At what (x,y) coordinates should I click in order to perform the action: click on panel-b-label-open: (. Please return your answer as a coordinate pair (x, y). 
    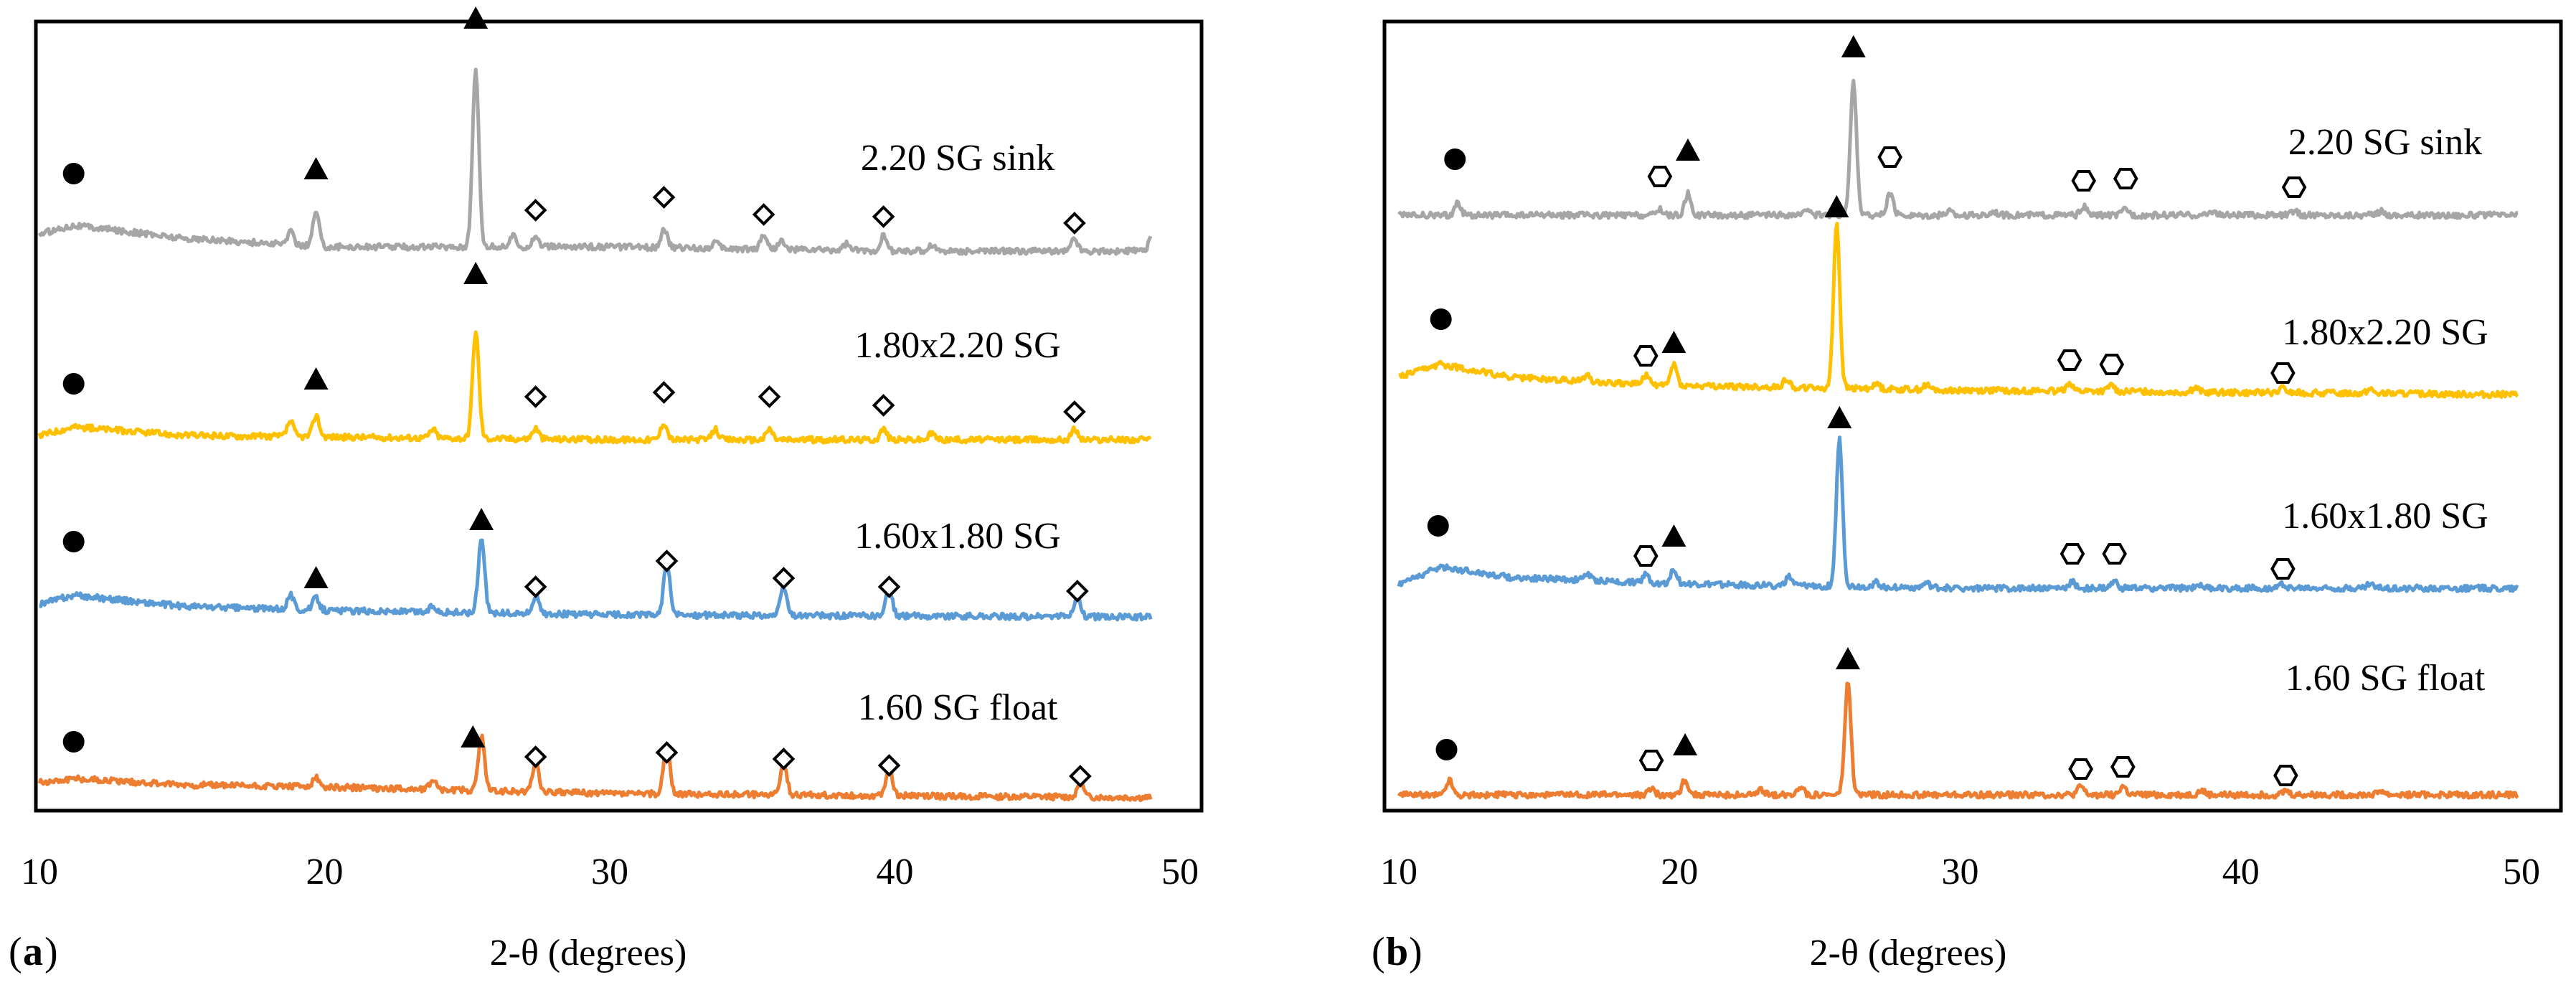
    Looking at the image, I should click on (1378, 952).